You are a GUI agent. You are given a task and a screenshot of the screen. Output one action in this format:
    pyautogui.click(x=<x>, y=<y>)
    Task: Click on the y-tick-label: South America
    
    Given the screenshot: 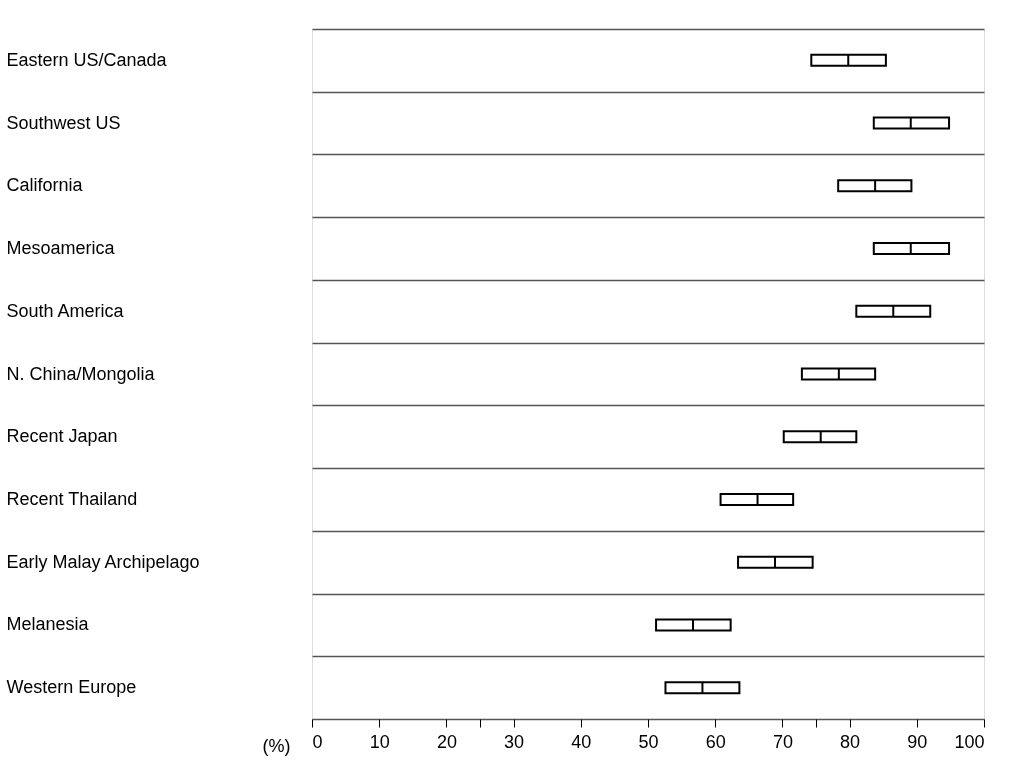 What is the action you would take?
    pyautogui.click(x=65, y=310)
    